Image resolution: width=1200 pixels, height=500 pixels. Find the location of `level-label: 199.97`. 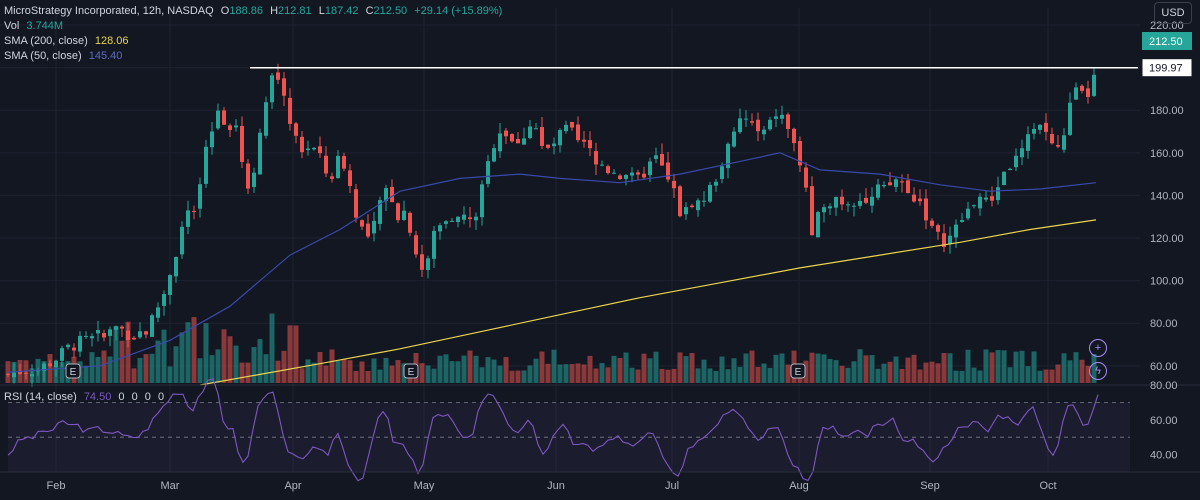

level-label: 199.97 is located at coordinates (1166, 69).